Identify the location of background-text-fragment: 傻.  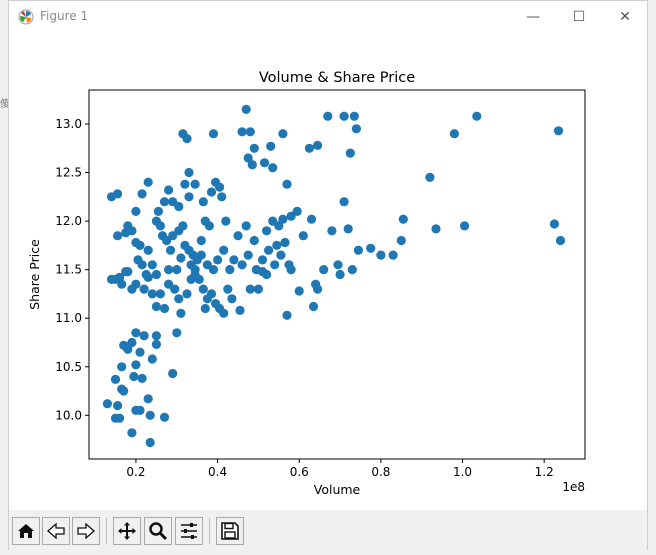
(5, 104).